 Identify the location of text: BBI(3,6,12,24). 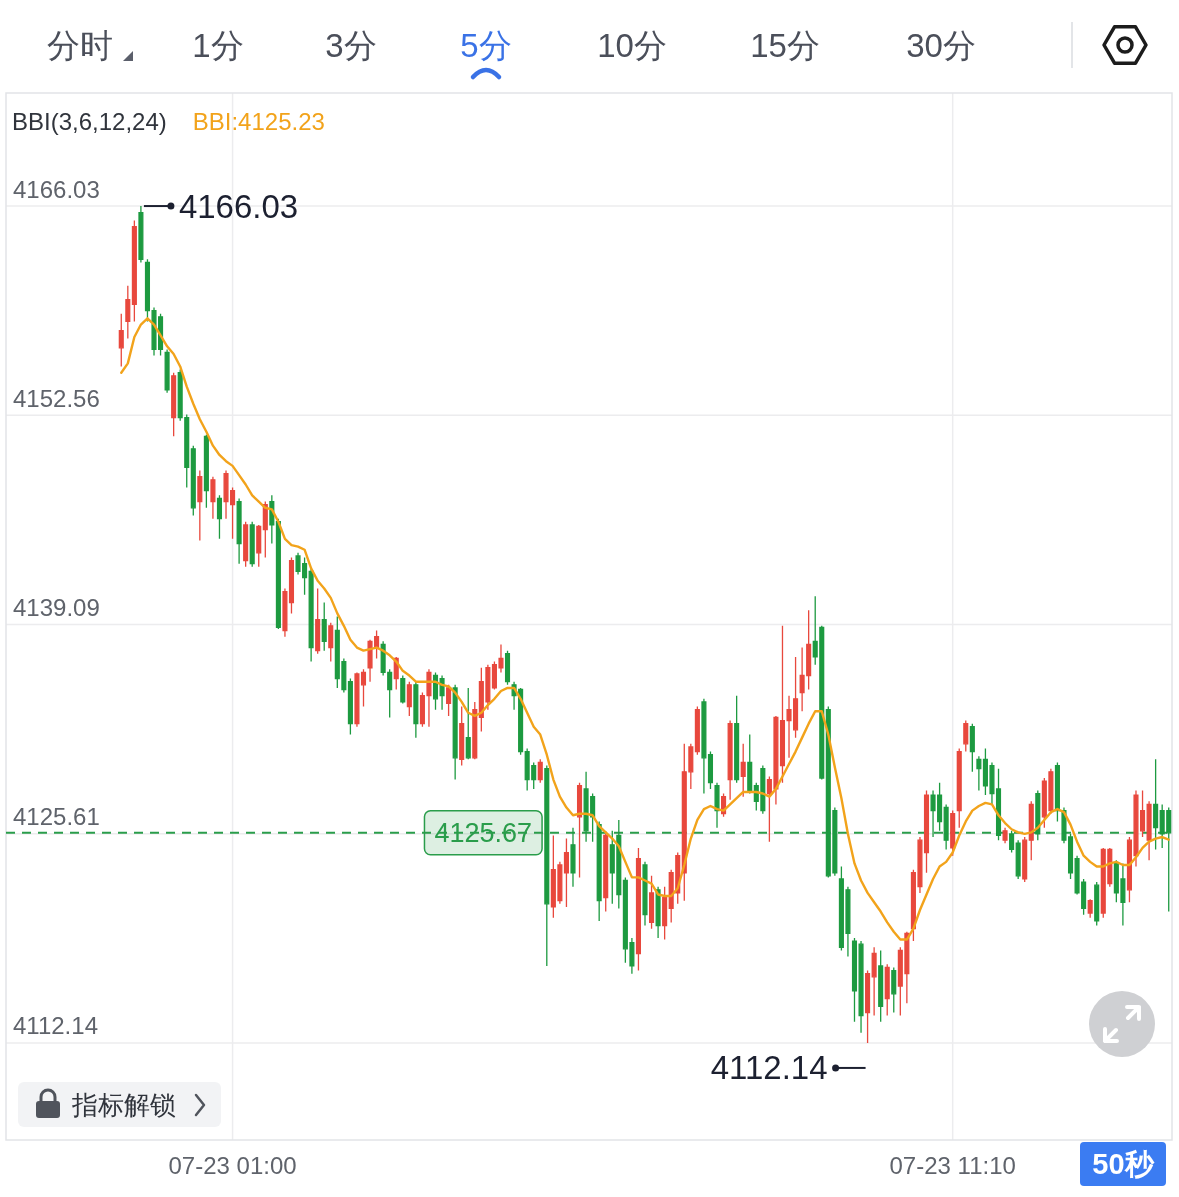
(89, 121).